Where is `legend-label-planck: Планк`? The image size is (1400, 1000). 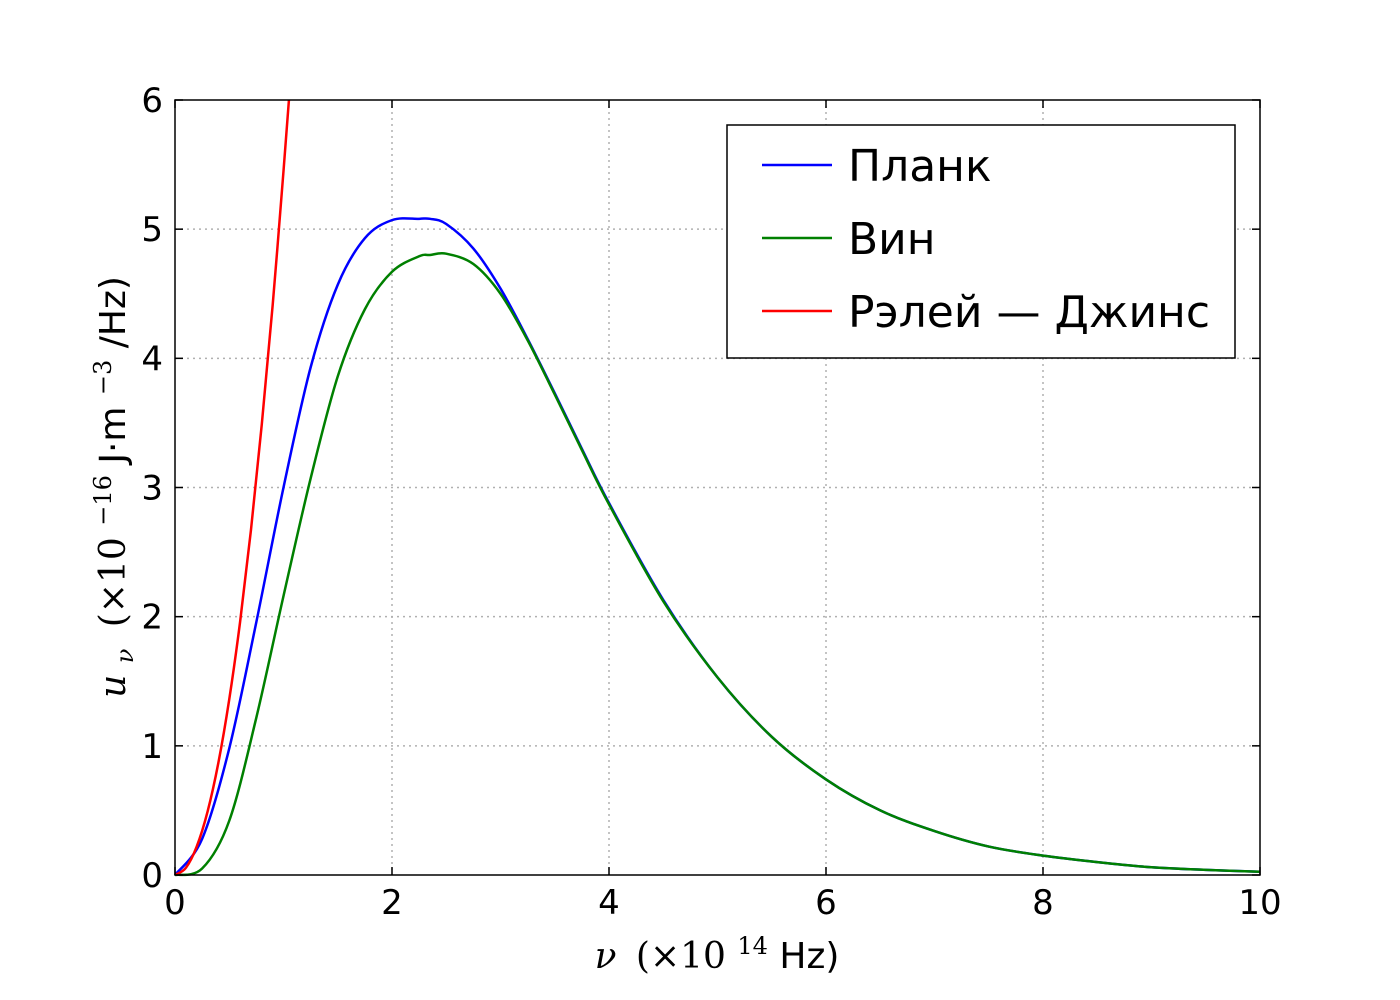 legend-label-planck: Планк is located at coordinates (920, 166).